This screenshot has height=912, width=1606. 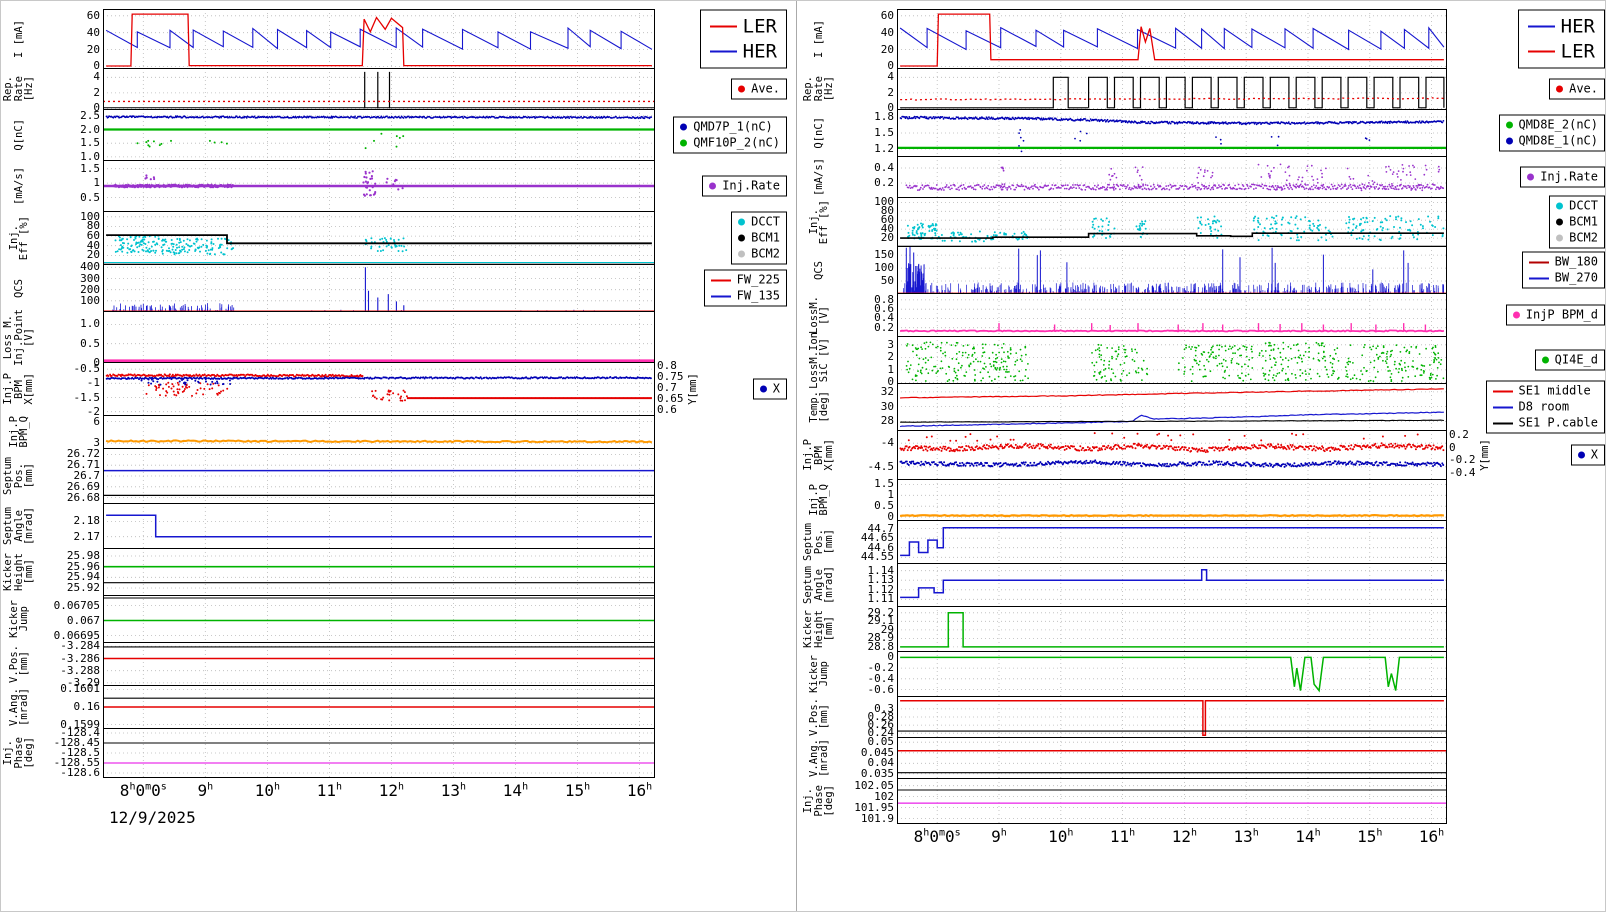 I want to click on plot-canvas-reprate, so click(x=1172, y=89).